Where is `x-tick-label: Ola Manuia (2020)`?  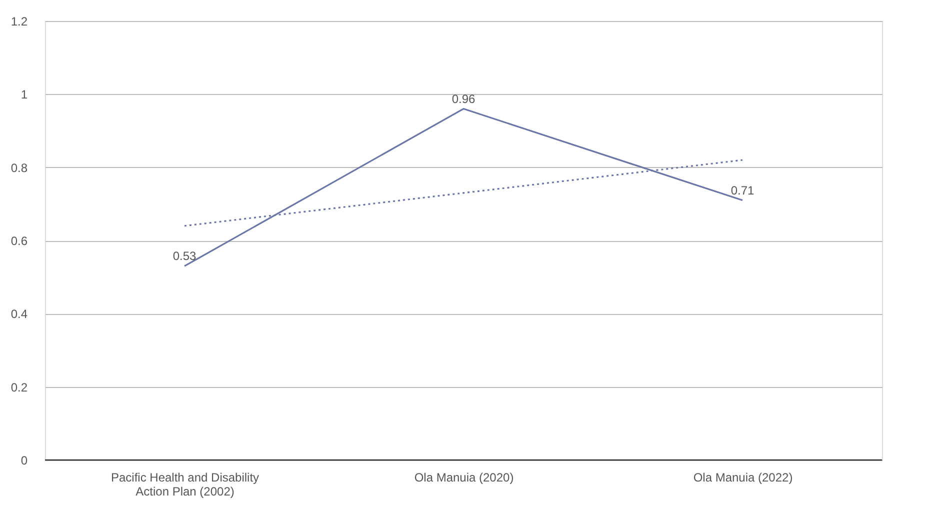
x-tick-label: Ola Manuia (2020) is located at coordinates (464, 477).